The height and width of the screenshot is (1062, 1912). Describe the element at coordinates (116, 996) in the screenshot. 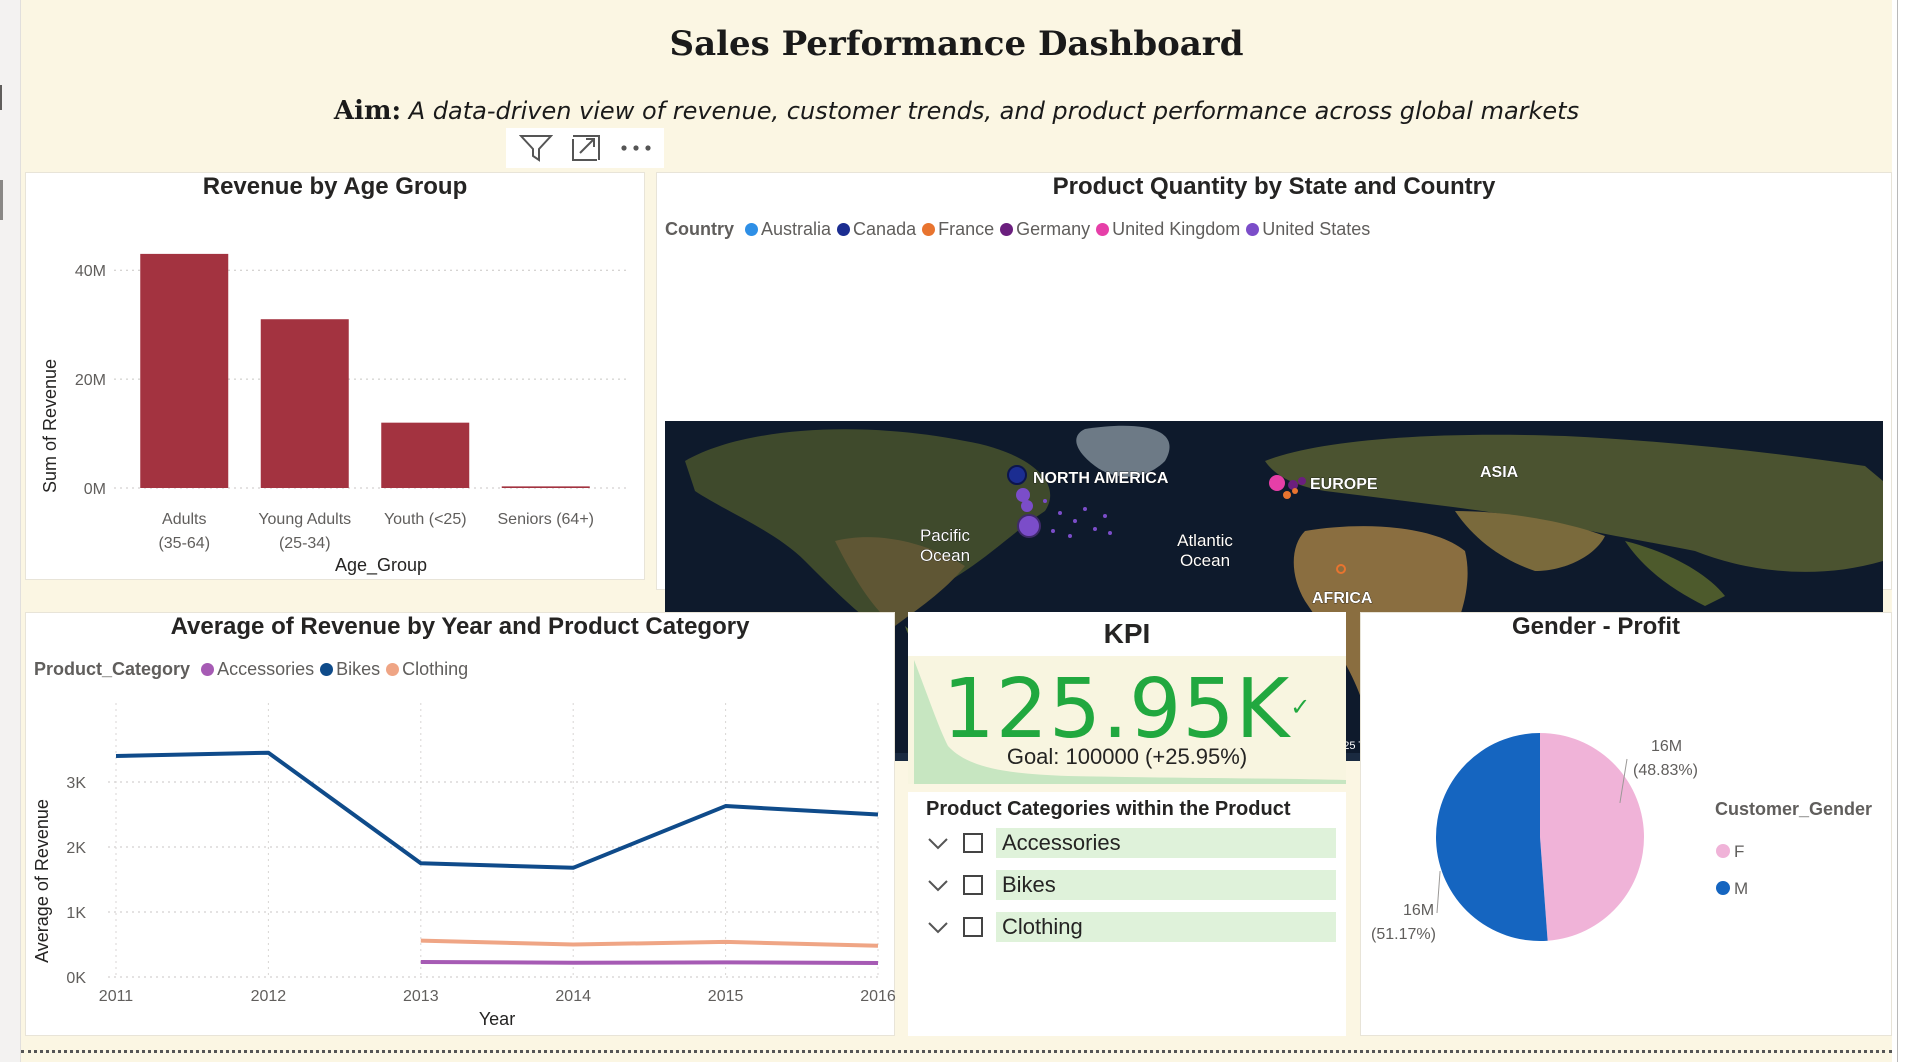

I see `line-xtick-label: 2011` at that location.